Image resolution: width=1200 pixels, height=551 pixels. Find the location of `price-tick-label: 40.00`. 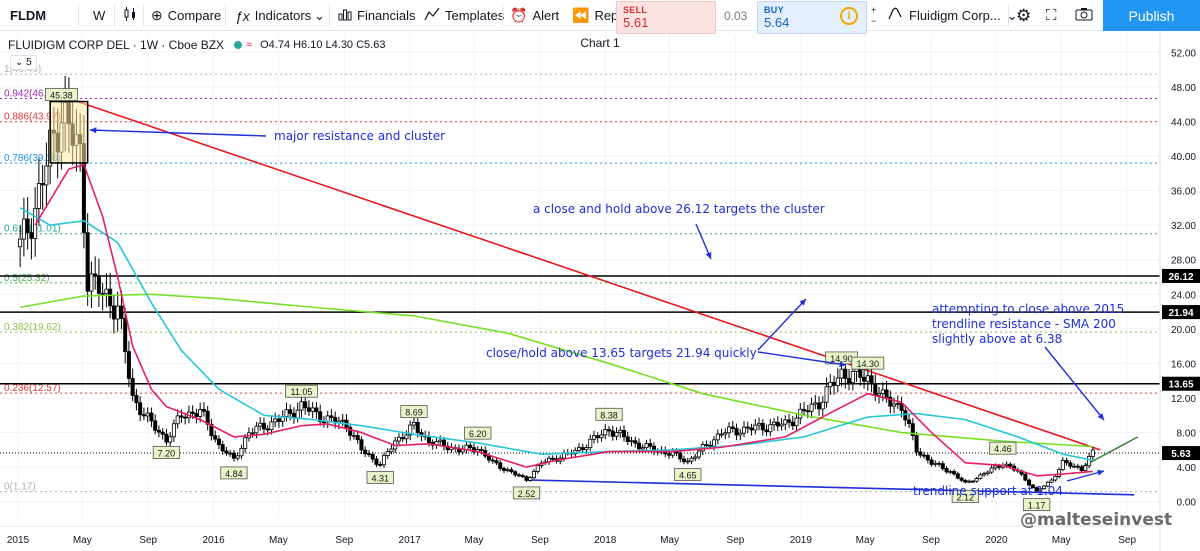

price-tick-label: 40.00 is located at coordinates (1183, 157).